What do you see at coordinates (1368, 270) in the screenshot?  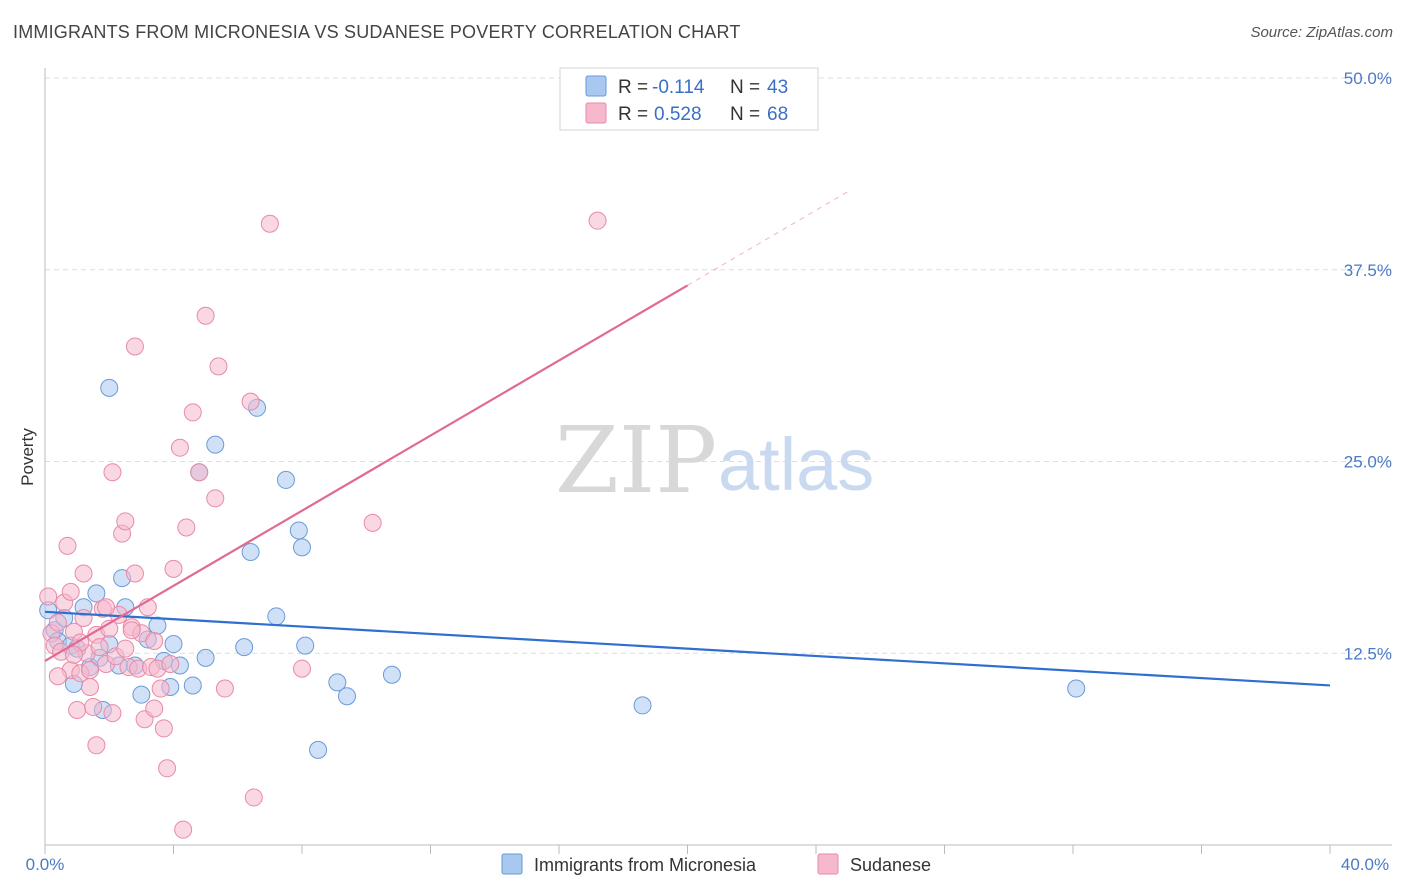 I see `y-tick-label-2: 37.5%` at bounding box center [1368, 270].